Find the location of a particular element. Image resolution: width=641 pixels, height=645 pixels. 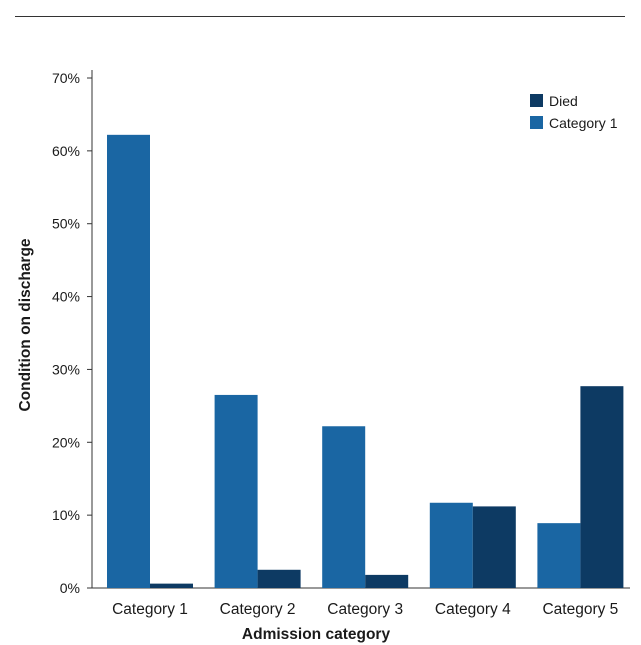

top-rule is located at coordinates (320, 16).